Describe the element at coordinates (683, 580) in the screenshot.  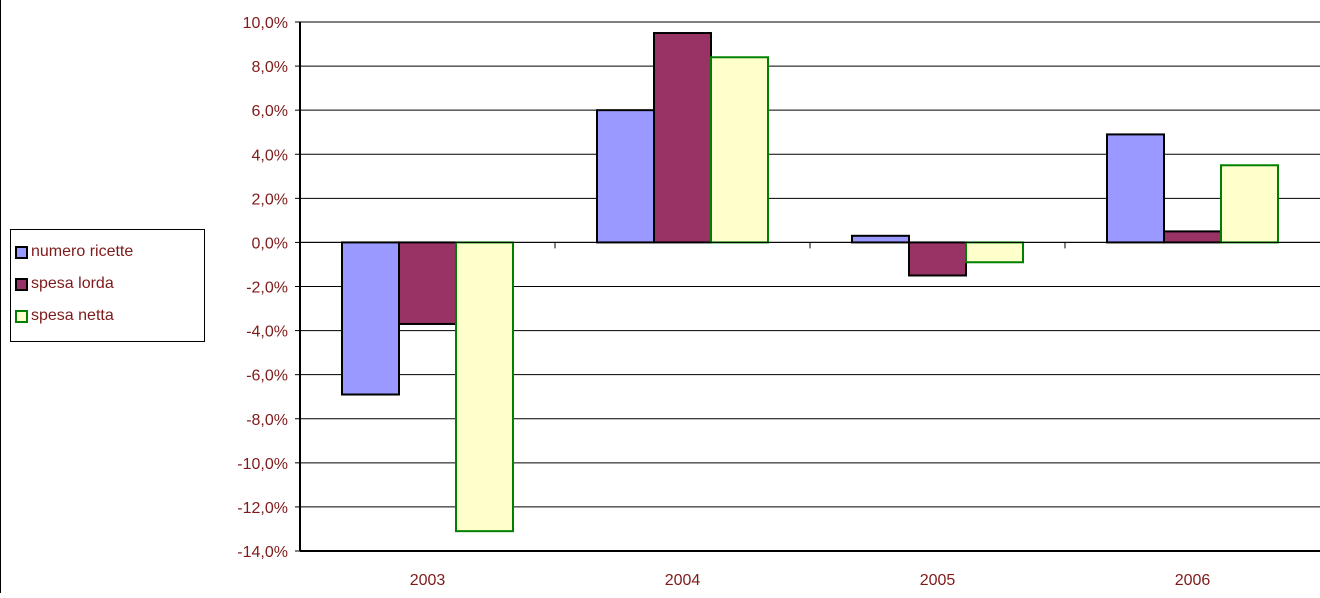
I see `x-tick-label-2004: 2004` at that location.